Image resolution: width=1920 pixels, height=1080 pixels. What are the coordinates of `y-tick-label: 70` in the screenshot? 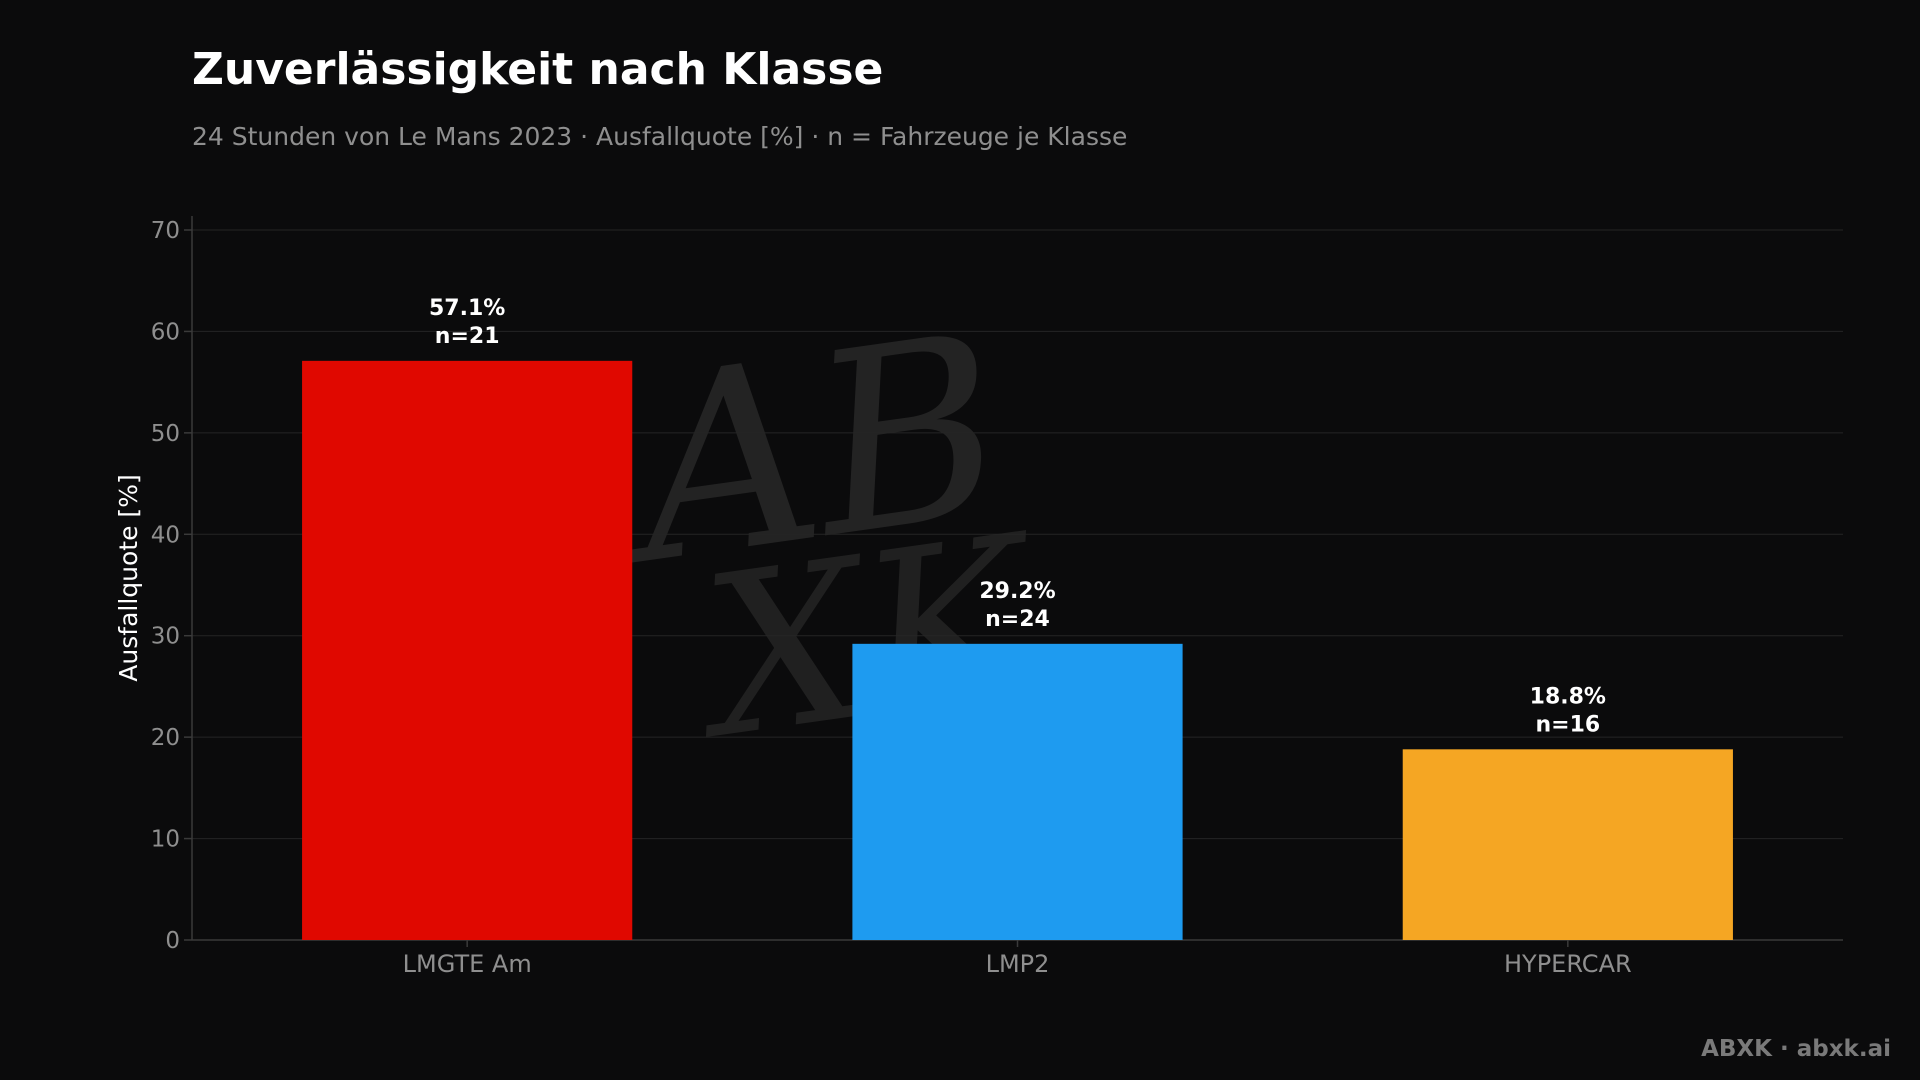 It's located at (165, 231).